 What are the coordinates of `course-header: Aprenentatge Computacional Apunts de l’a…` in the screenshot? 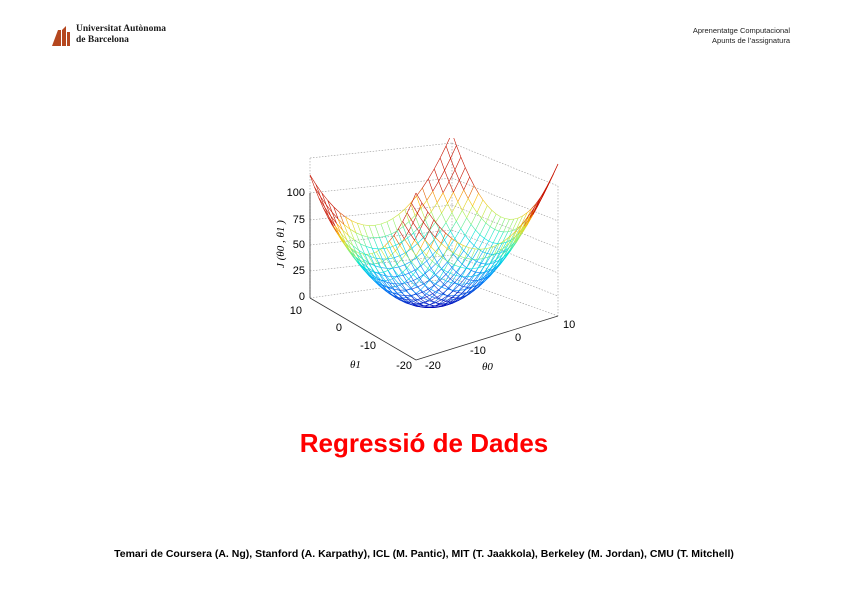 It's located at (741, 36).